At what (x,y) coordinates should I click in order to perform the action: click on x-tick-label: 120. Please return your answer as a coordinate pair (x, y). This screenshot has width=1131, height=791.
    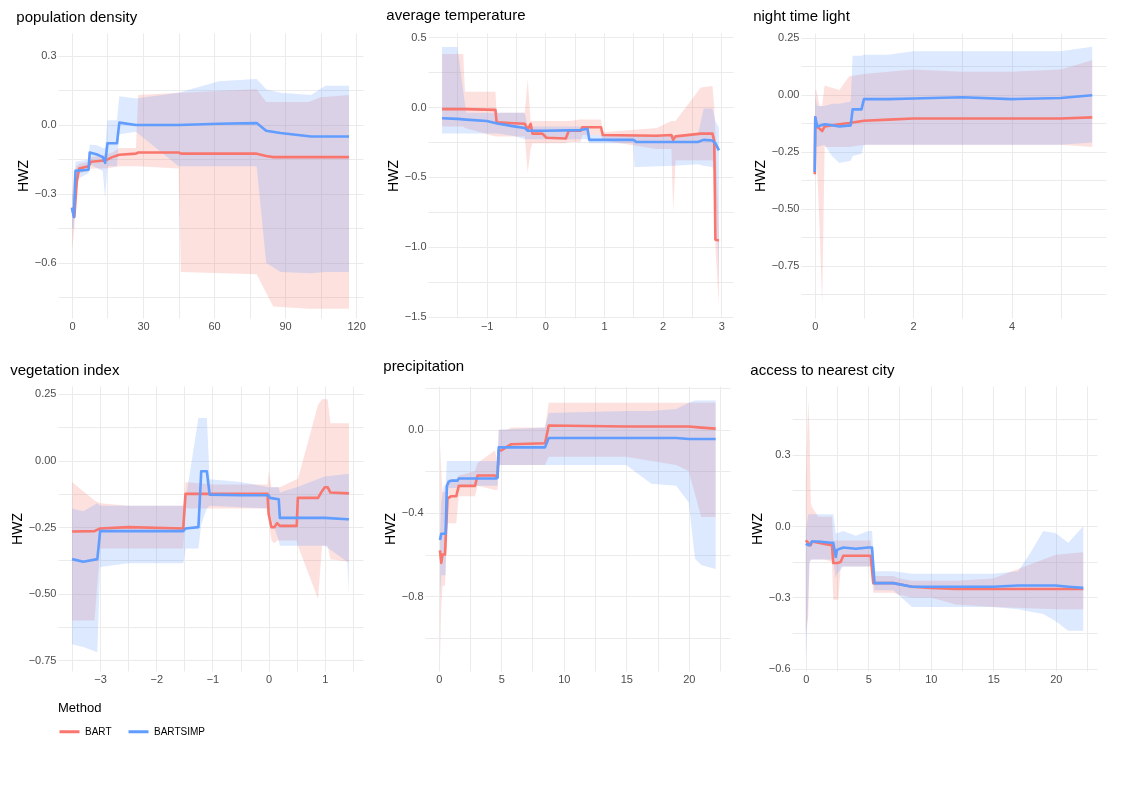
    Looking at the image, I should click on (356, 325).